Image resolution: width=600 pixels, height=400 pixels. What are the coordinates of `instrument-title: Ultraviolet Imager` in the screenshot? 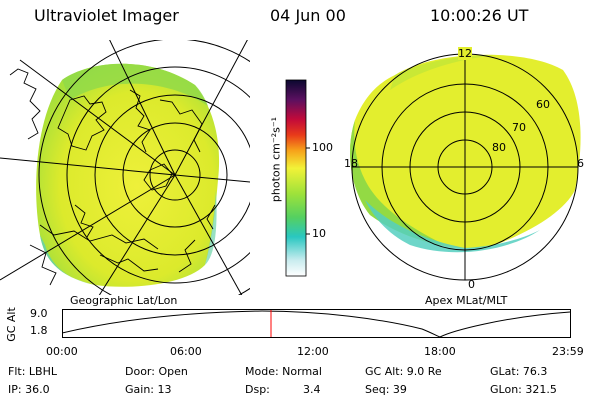 It's located at (106, 15).